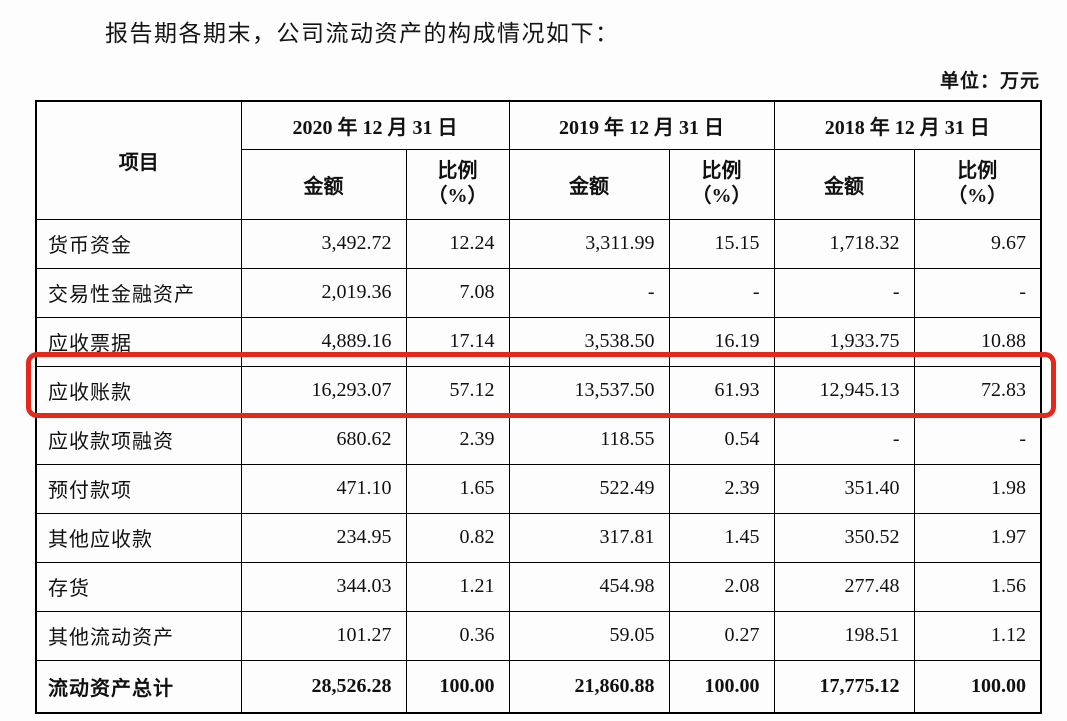 Image resolution: width=1067 pixels, height=721 pixels. I want to click on col-header-item: 项目, so click(138, 160).